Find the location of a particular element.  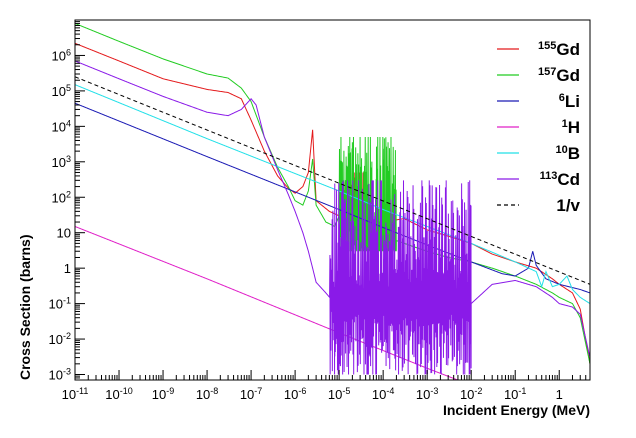

legend-mass-number: 6 is located at coordinates (562, 98).